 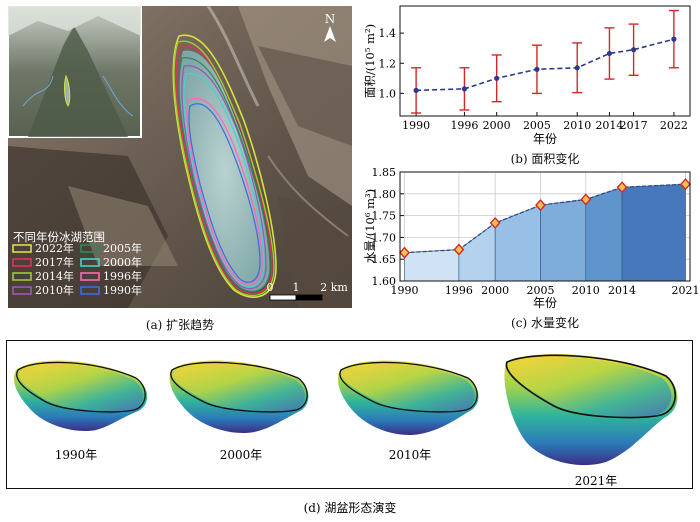 What do you see at coordinates (180, 325) in the screenshot?
I see `caption-a: (a) 扩张趋势` at bounding box center [180, 325].